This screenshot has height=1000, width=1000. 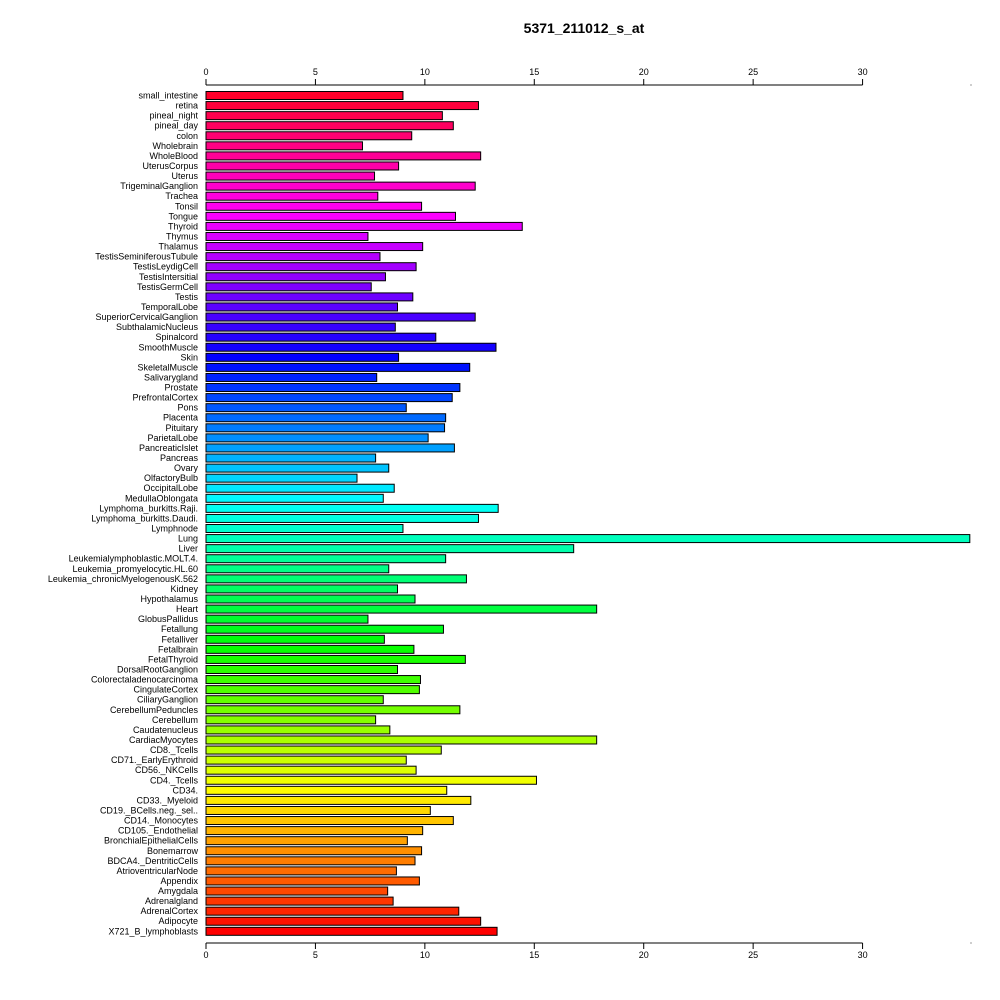 What do you see at coordinates (863, 955) in the screenshot?
I see `x-axis-bottom-tick-label: 30` at bounding box center [863, 955].